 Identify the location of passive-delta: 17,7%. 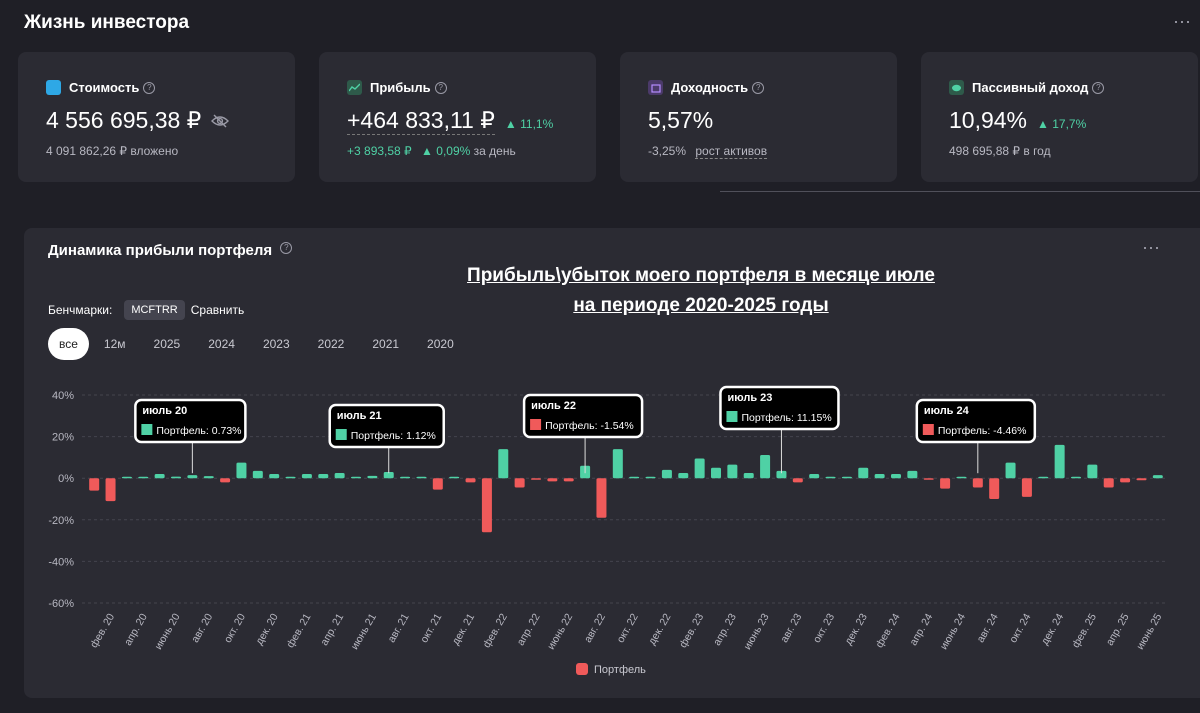
(1069, 124).